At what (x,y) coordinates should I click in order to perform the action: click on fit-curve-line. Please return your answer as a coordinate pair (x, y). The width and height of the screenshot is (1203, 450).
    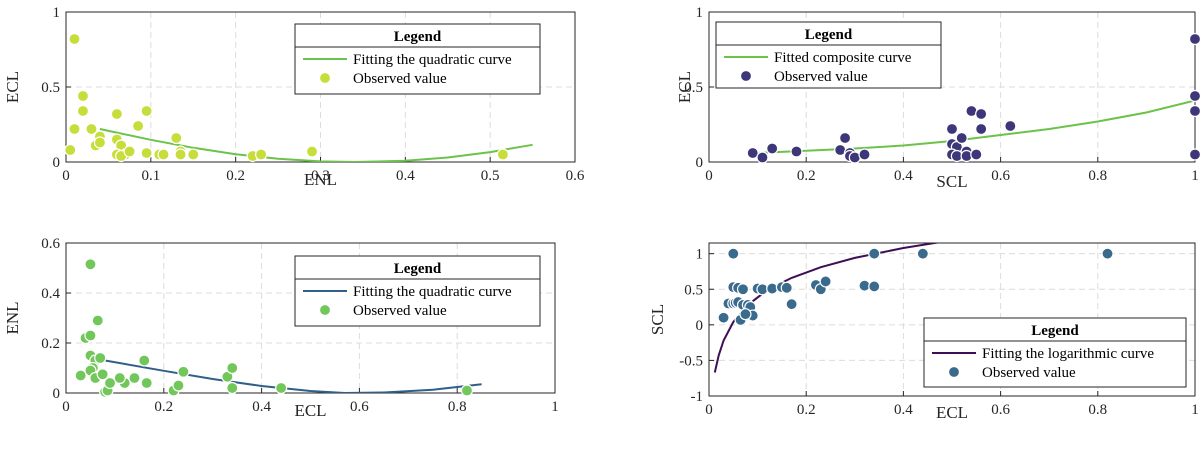
    Looking at the image, I should click on (976, 126).